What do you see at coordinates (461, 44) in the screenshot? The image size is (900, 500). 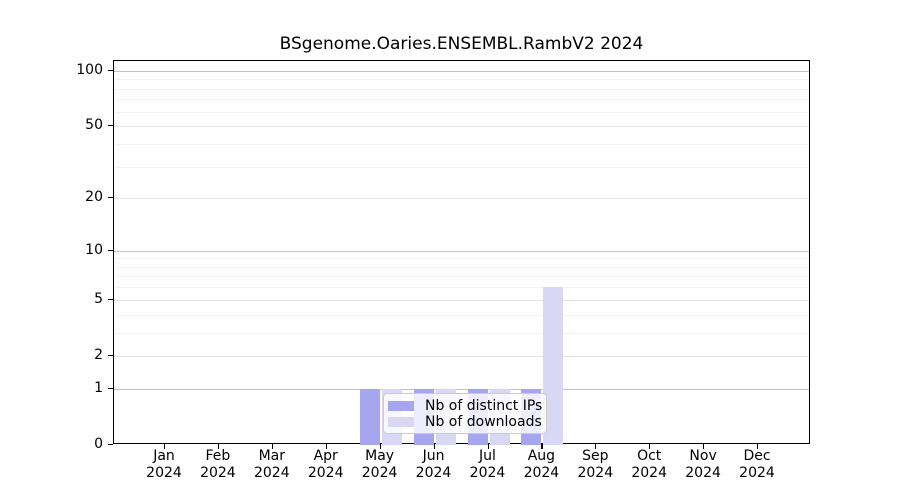 I see `chart-title: BSgenome.Oaries.ENSEMBL.RambV2 2024` at bounding box center [461, 44].